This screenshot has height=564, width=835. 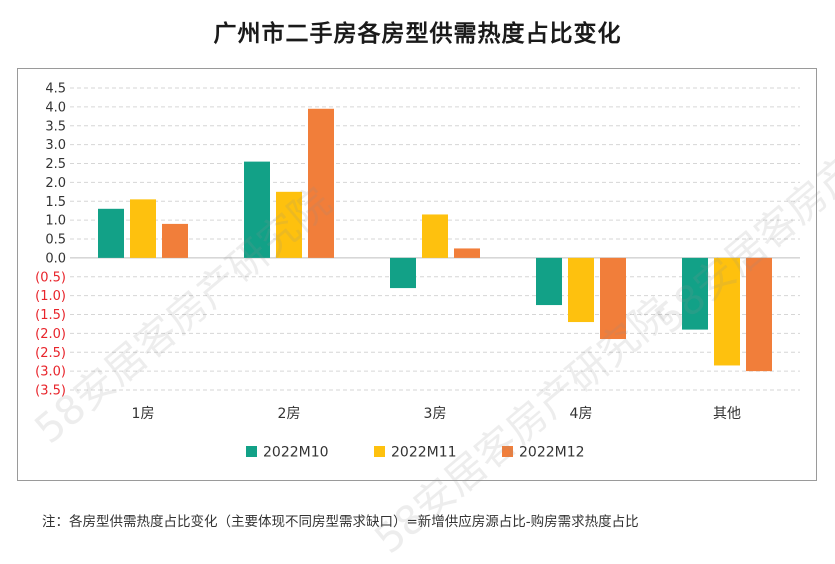 What do you see at coordinates (613, 298) in the screenshot?
I see `bar-2022M12-4房` at bounding box center [613, 298].